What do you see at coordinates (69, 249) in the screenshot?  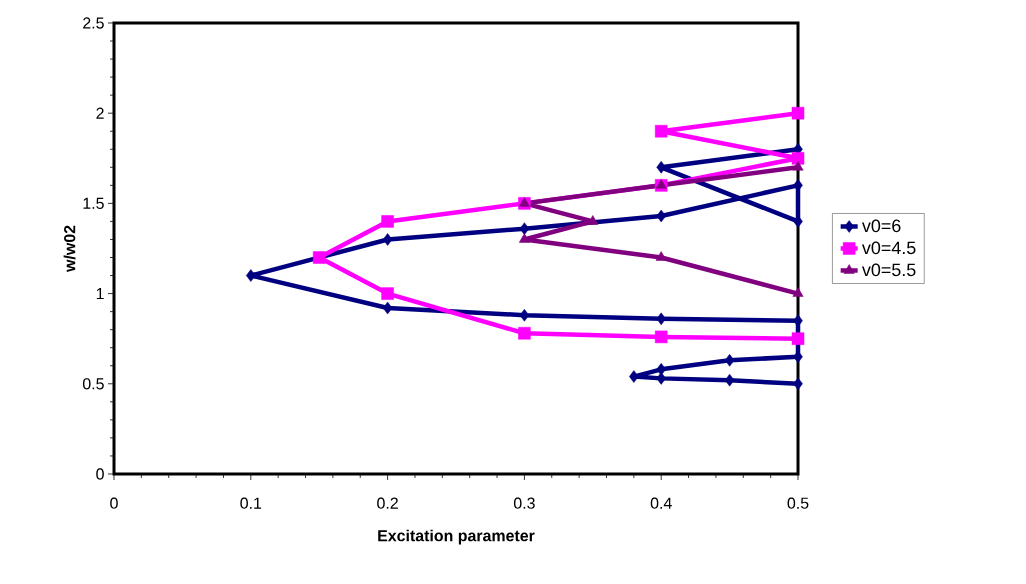 I see `y-axis-title: w/w02` at bounding box center [69, 249].